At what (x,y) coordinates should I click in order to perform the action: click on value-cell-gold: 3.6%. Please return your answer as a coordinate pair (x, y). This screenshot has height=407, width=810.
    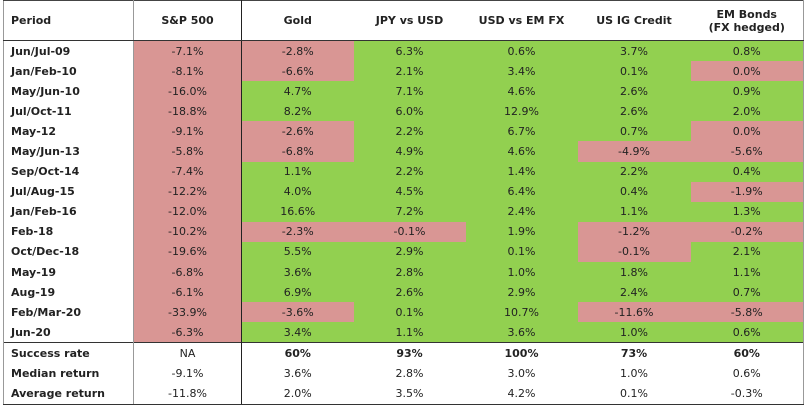
    Looking at the image, I should click on (297, 272).